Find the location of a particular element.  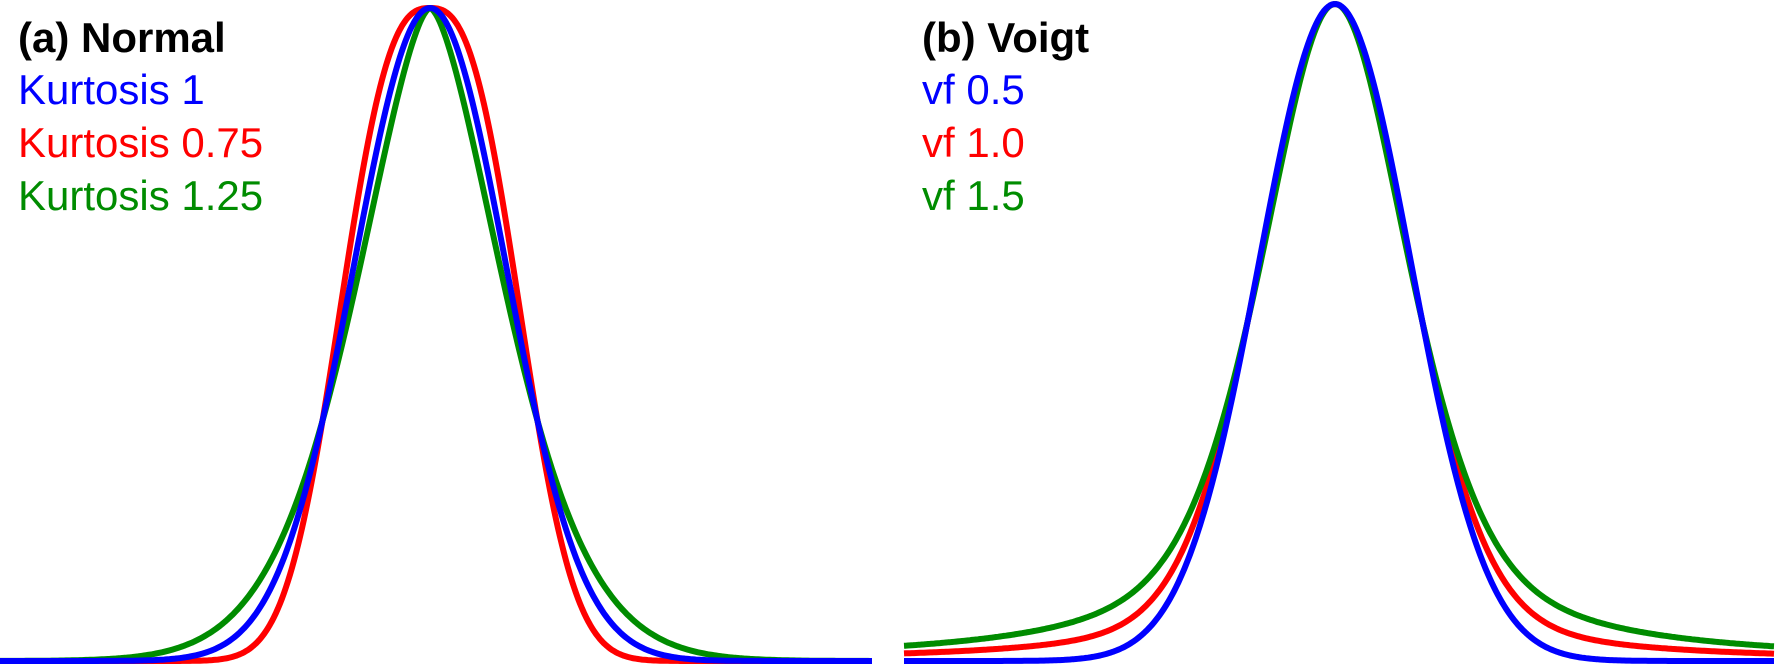

legend-entry-kurtosis-0-75: Kurtosis 0.75 is located at coordinates (140, 142).